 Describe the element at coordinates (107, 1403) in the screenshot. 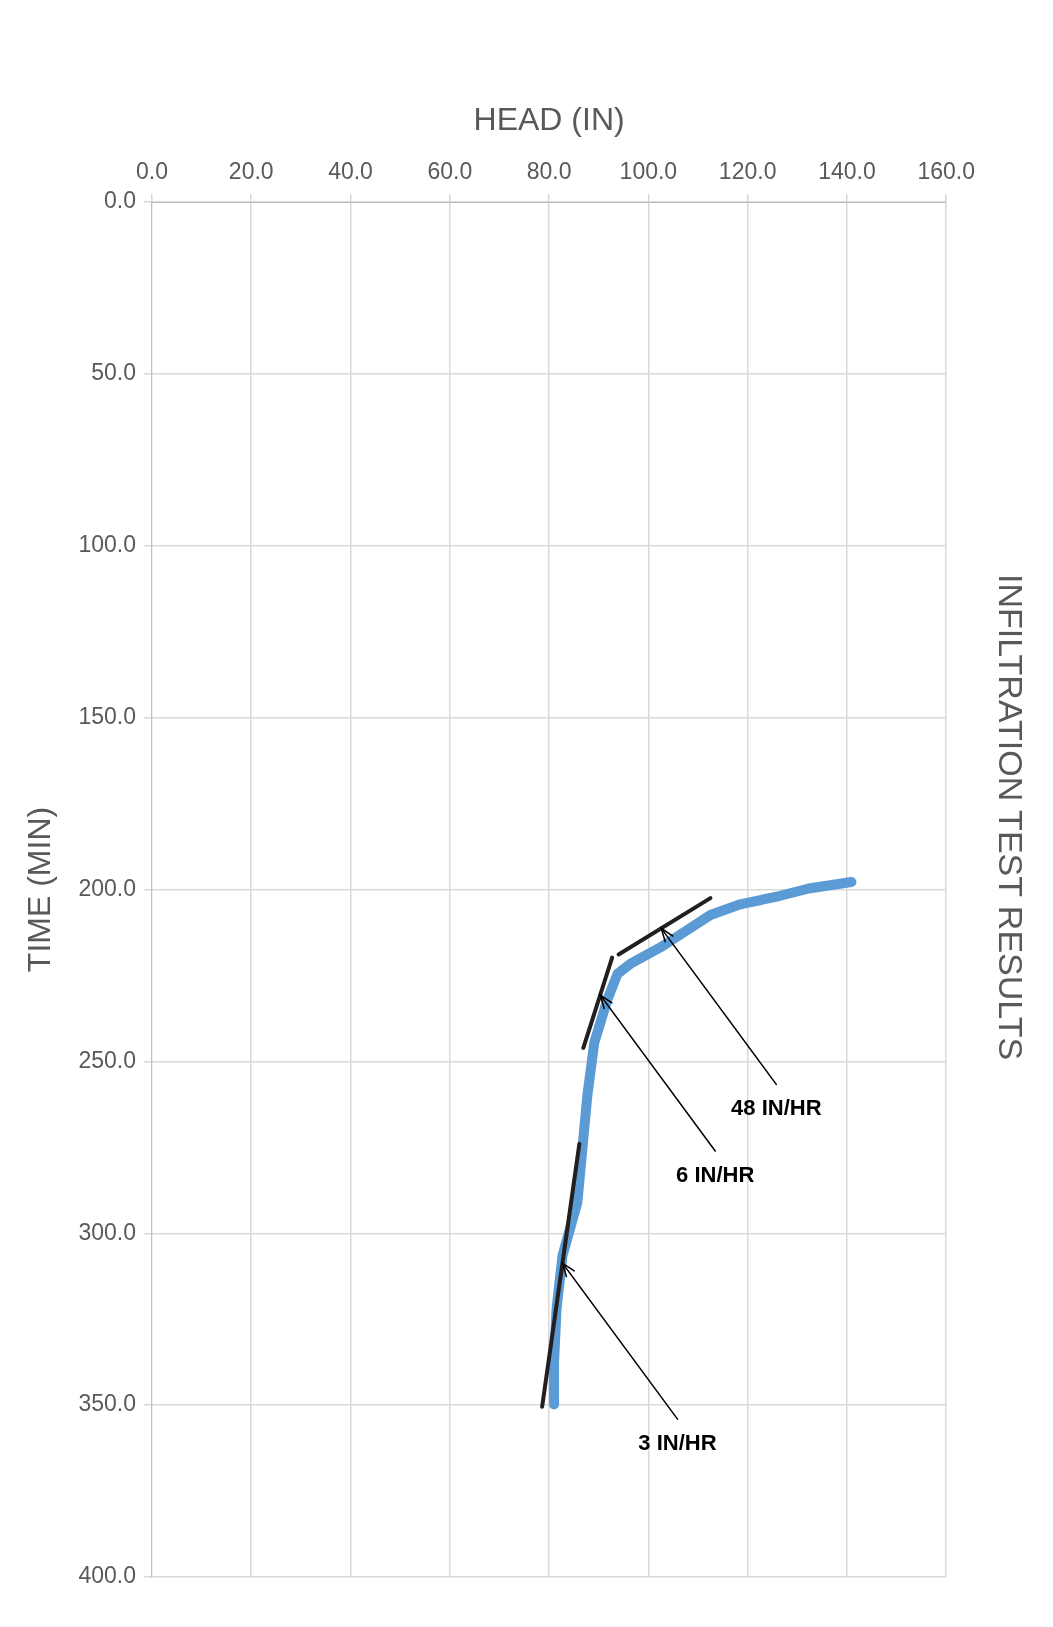

I see `y-tick-label: 350.0` at that location.